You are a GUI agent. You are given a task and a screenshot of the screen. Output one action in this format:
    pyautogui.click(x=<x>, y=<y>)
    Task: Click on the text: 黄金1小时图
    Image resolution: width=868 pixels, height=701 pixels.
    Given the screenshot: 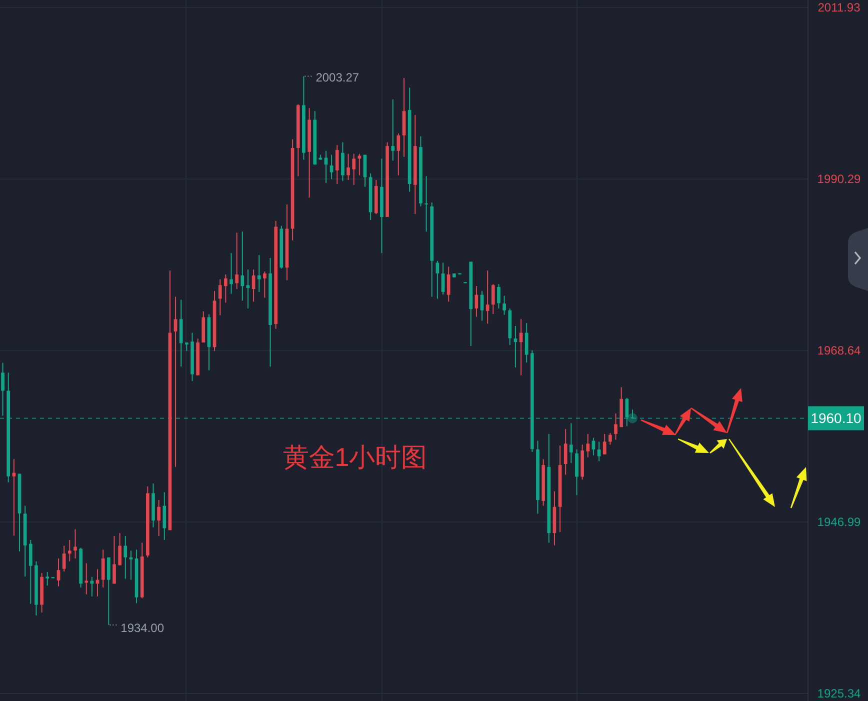 What is the action you would take?
    pyautogui.click(x=355, y=457)
    